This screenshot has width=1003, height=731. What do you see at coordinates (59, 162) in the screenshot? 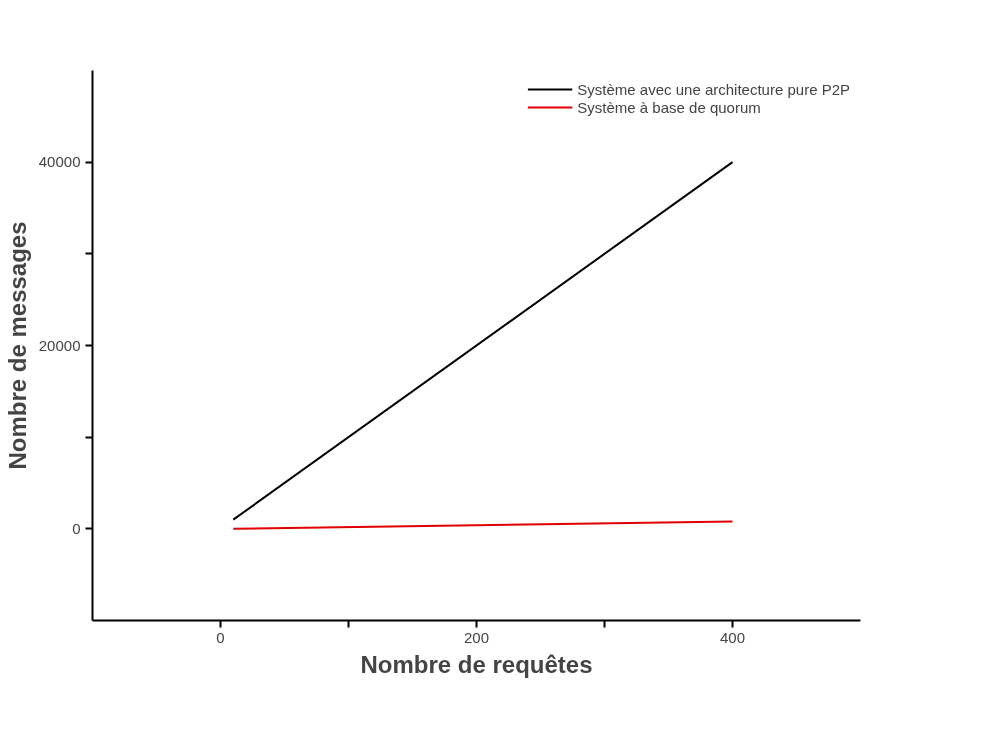
I see `y-tick-label: 40000` at bounding box center [59, 162].